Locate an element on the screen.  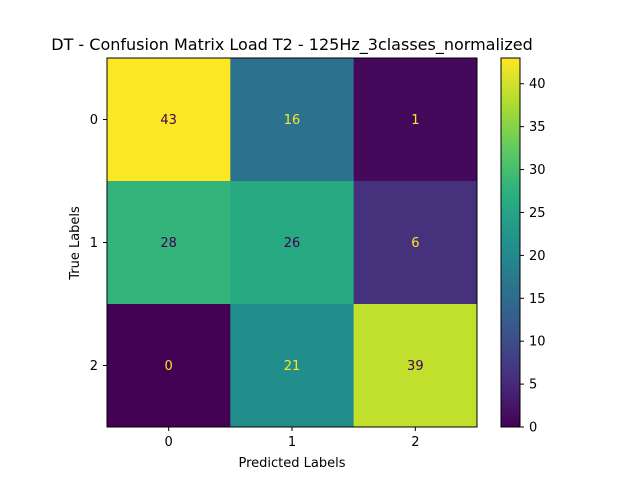
colorbar-tick-label: 20 is located at coordinates (537, 256).